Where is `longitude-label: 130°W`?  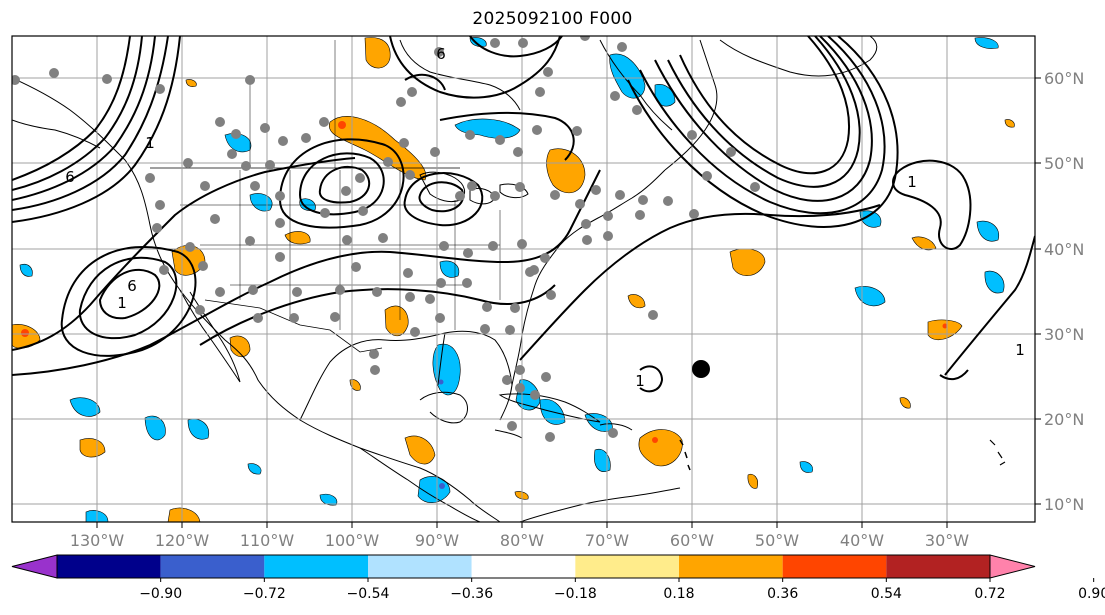
longitude-label: 130°W is located at coordinates (97, 540).